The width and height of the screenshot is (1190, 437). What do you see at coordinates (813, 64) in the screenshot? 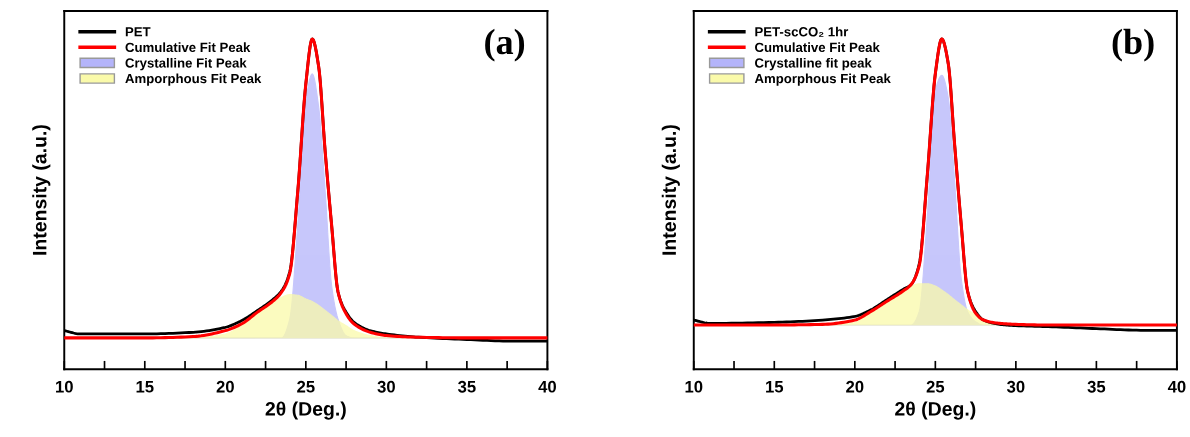
I see `legend-label: Crystalline fit peak` at bounding box center [813, 64].